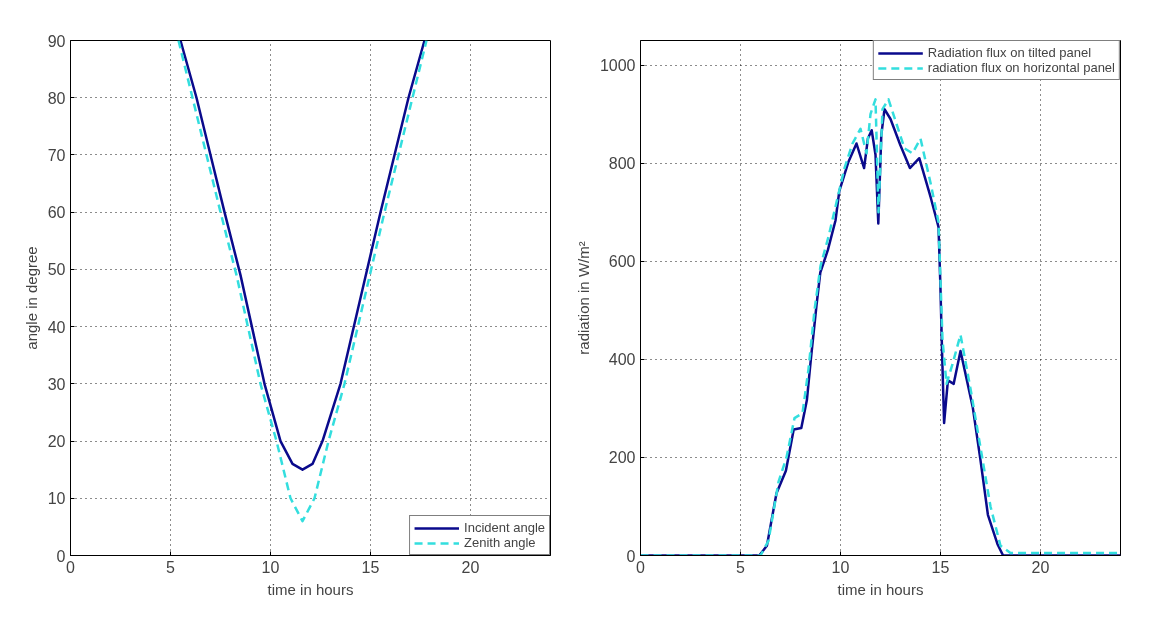 This screenshot has height=622, width=1157. Describe the element at coordinates (31, 298) in the screenshot. I see `y-axis-title: angle in degree` at that location.